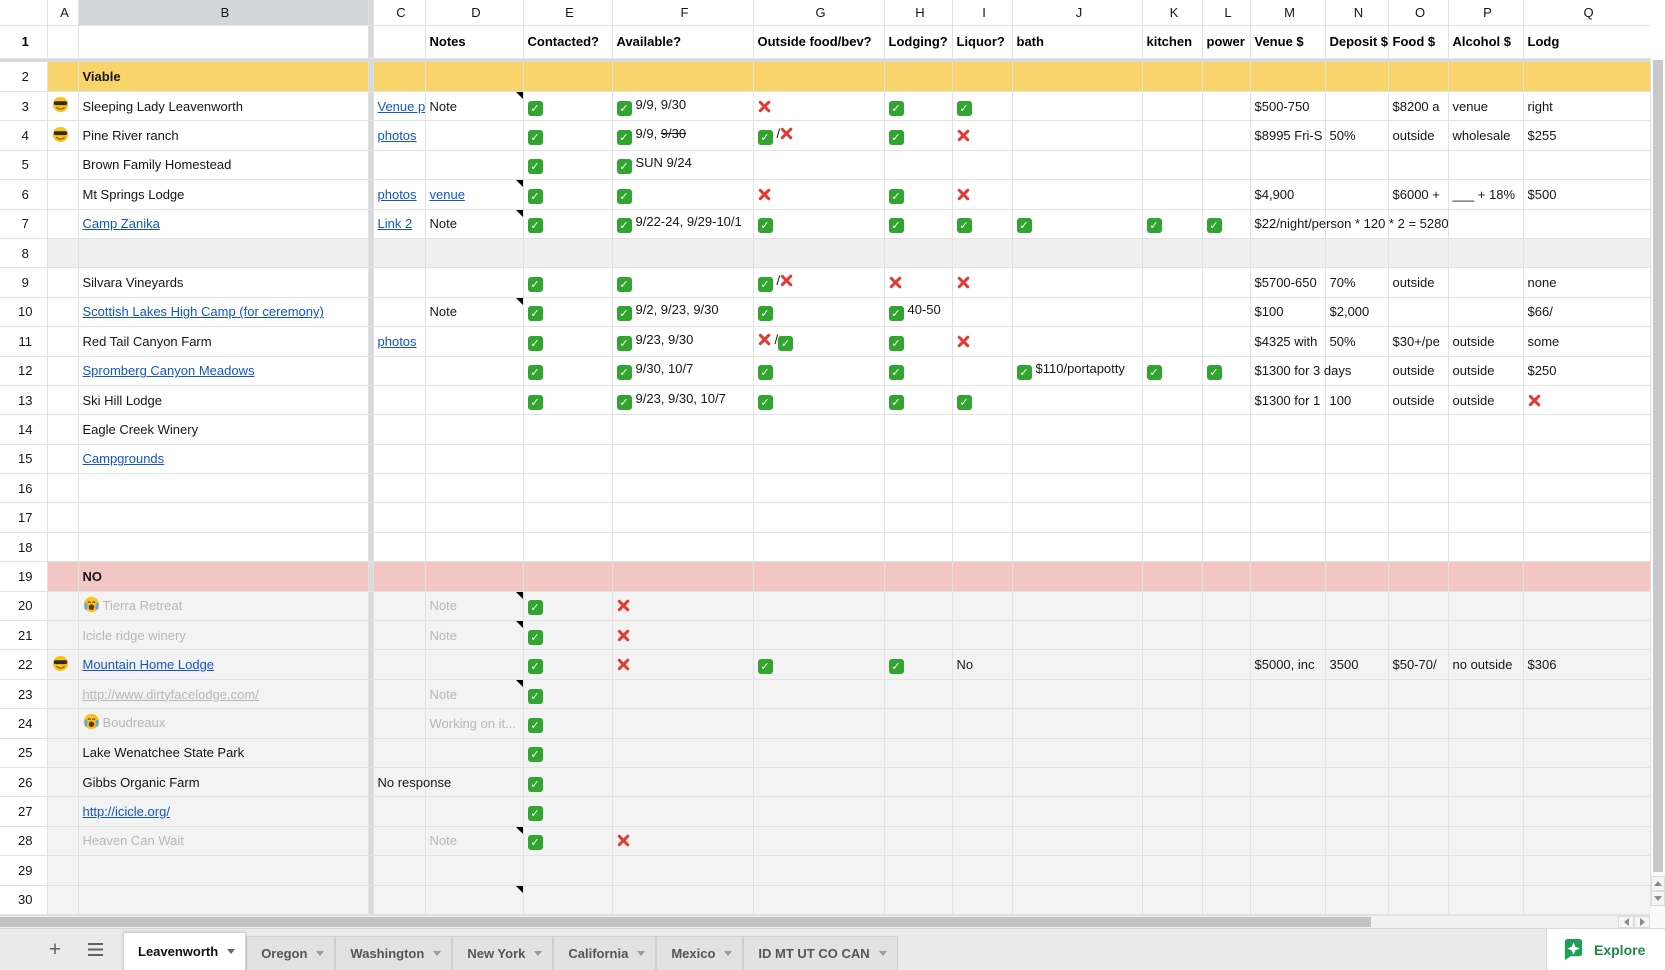 The height and width of the screenshot is (970, 1665). I want to click on cell-P23, so click(1486, 694).